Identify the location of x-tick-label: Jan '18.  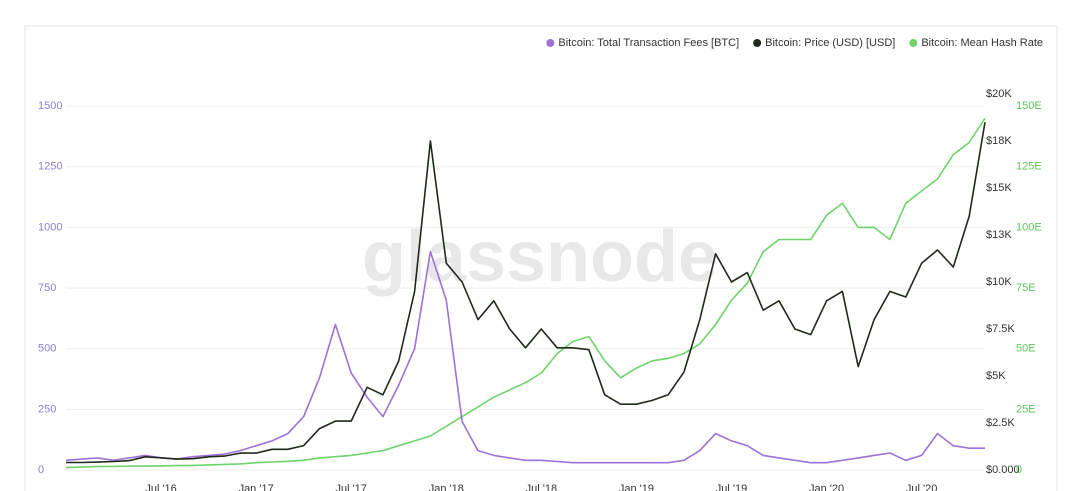
(446, 487).